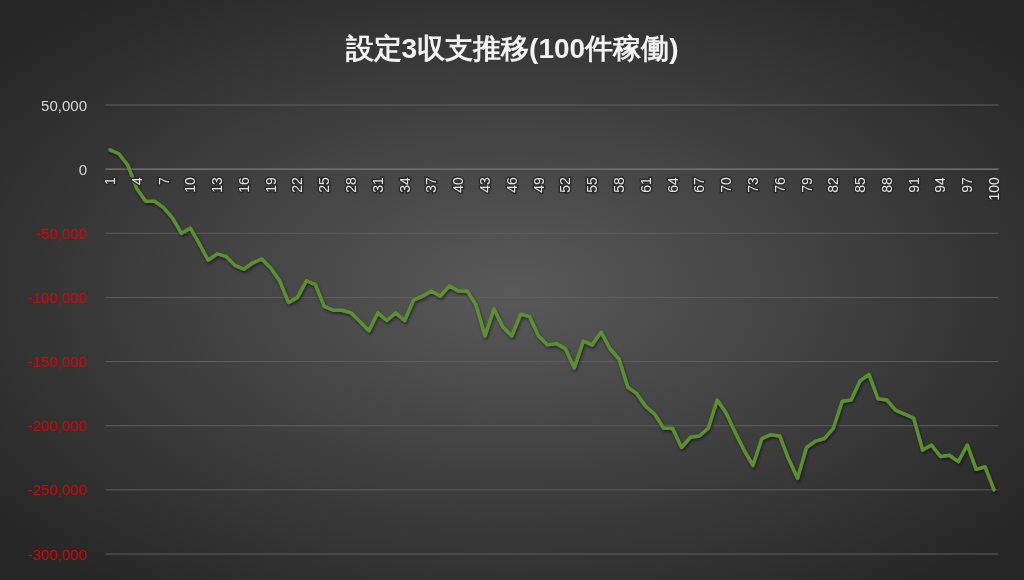  I want to click on x-tick-label: 70, so click(726, 184).